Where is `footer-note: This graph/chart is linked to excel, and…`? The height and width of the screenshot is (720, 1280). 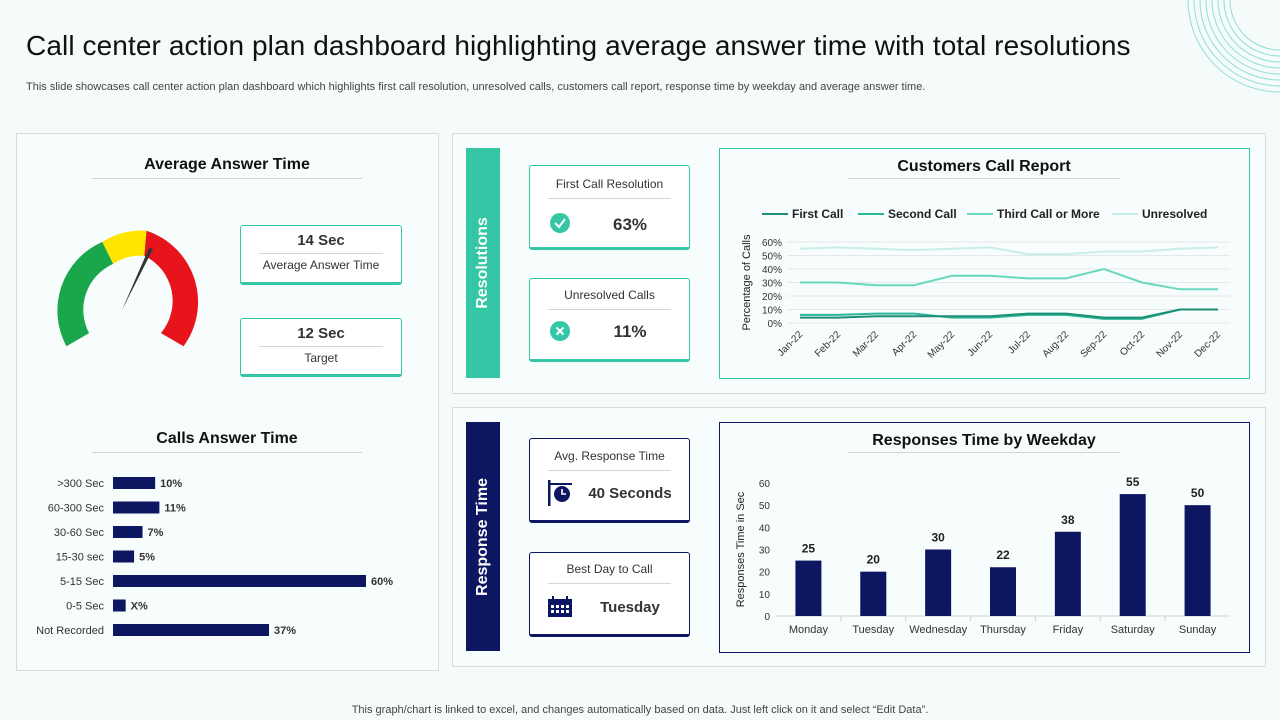 footer-note: This graph/chart is linked to excel, and… is located at coordinates (640, 710).